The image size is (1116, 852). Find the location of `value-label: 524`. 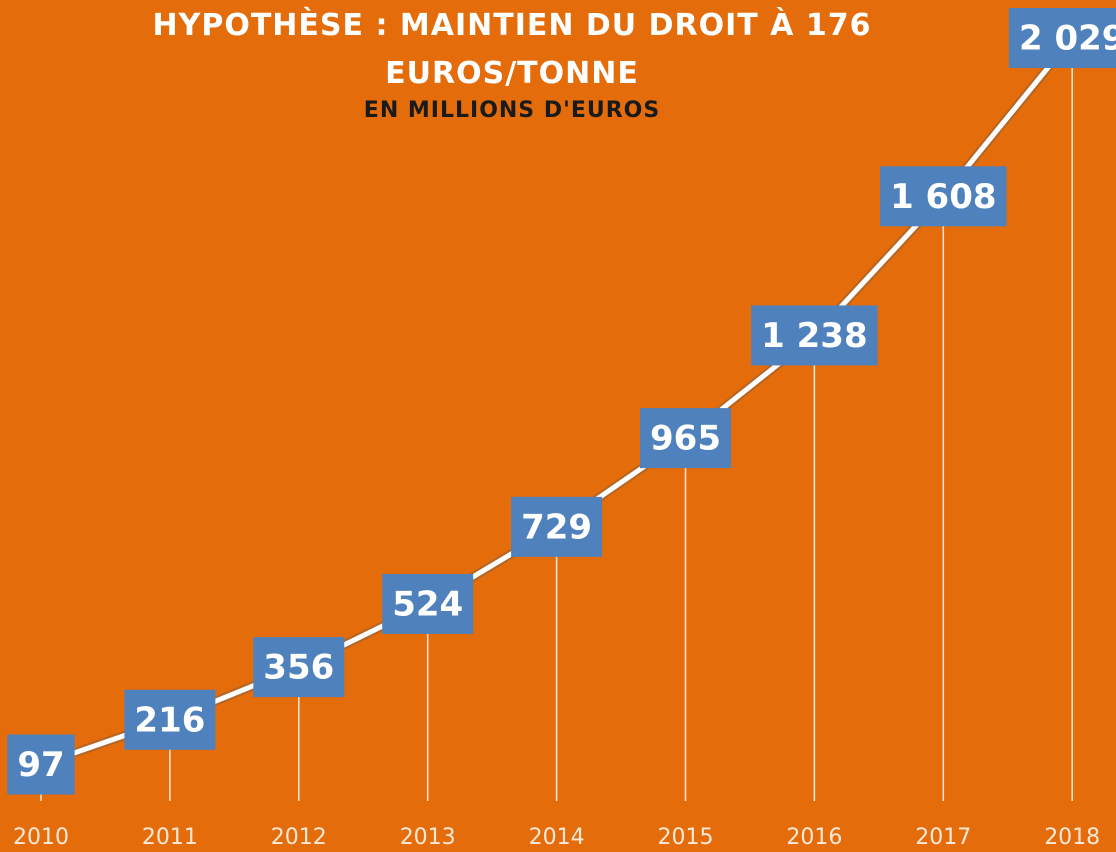

value-label: 524 is located at coordinates (427, 604).